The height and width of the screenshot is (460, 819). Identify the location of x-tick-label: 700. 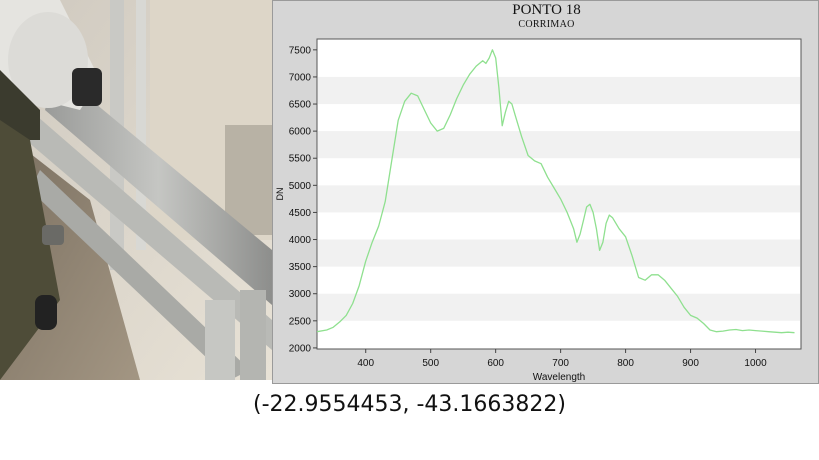
(560, 363).